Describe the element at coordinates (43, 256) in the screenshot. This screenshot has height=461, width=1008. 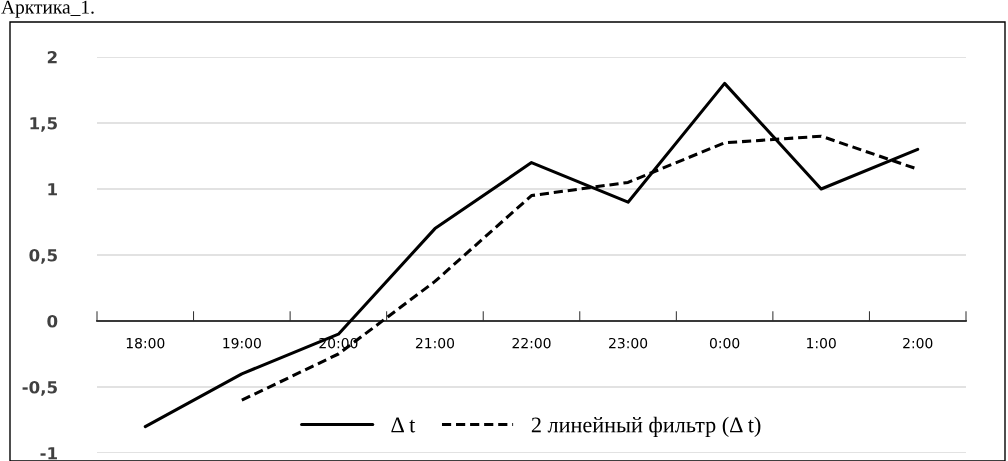
I see `y-tick-label: 0,5` at that location.